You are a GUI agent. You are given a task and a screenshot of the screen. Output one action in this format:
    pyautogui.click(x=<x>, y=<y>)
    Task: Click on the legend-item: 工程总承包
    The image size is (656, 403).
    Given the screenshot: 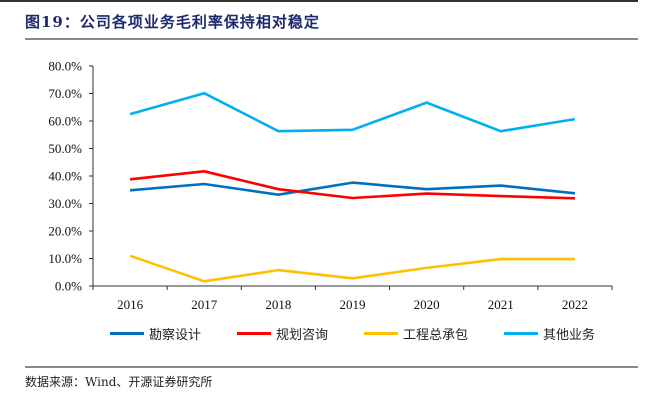 What is the action you would take?
    pyautogui.click(x=416, y=333)
    